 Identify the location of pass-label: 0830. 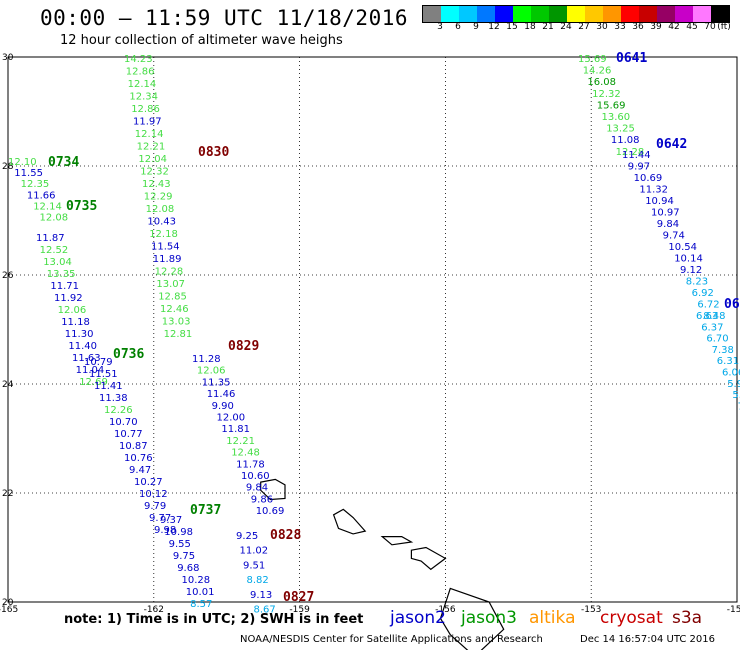
(213, 152).